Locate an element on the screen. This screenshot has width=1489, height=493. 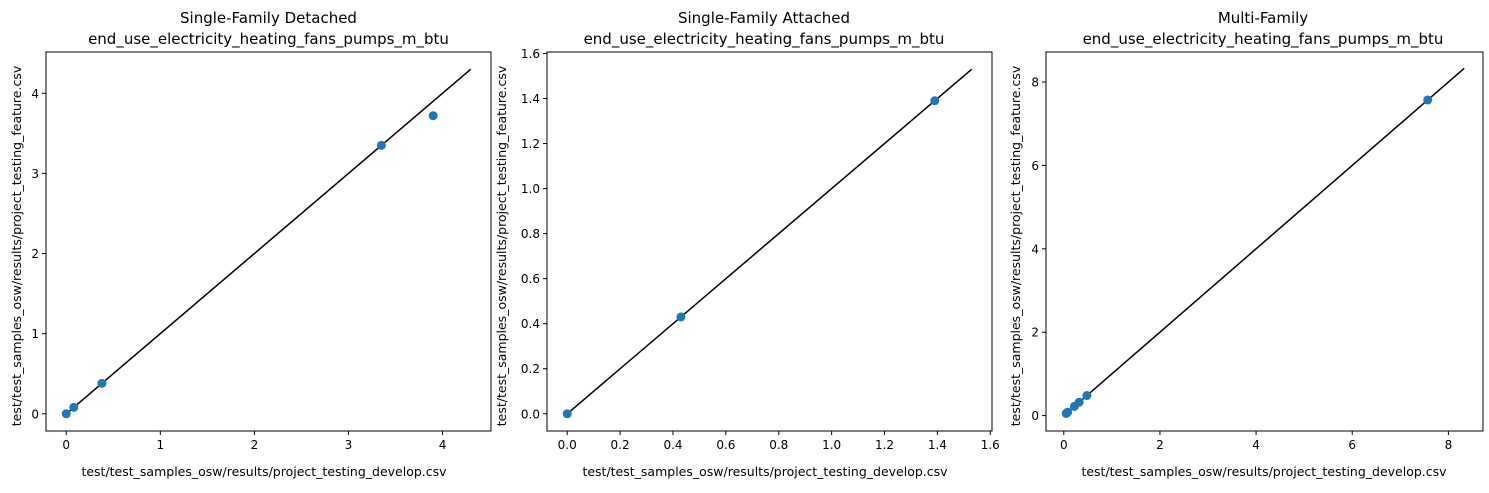
y-tick-label: 1.6 is located at coordinates (530, 54).